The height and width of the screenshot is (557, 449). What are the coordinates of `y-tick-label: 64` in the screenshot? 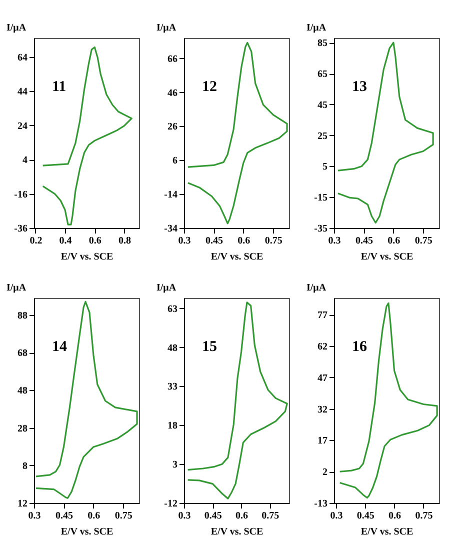 It's located at (23, 58).